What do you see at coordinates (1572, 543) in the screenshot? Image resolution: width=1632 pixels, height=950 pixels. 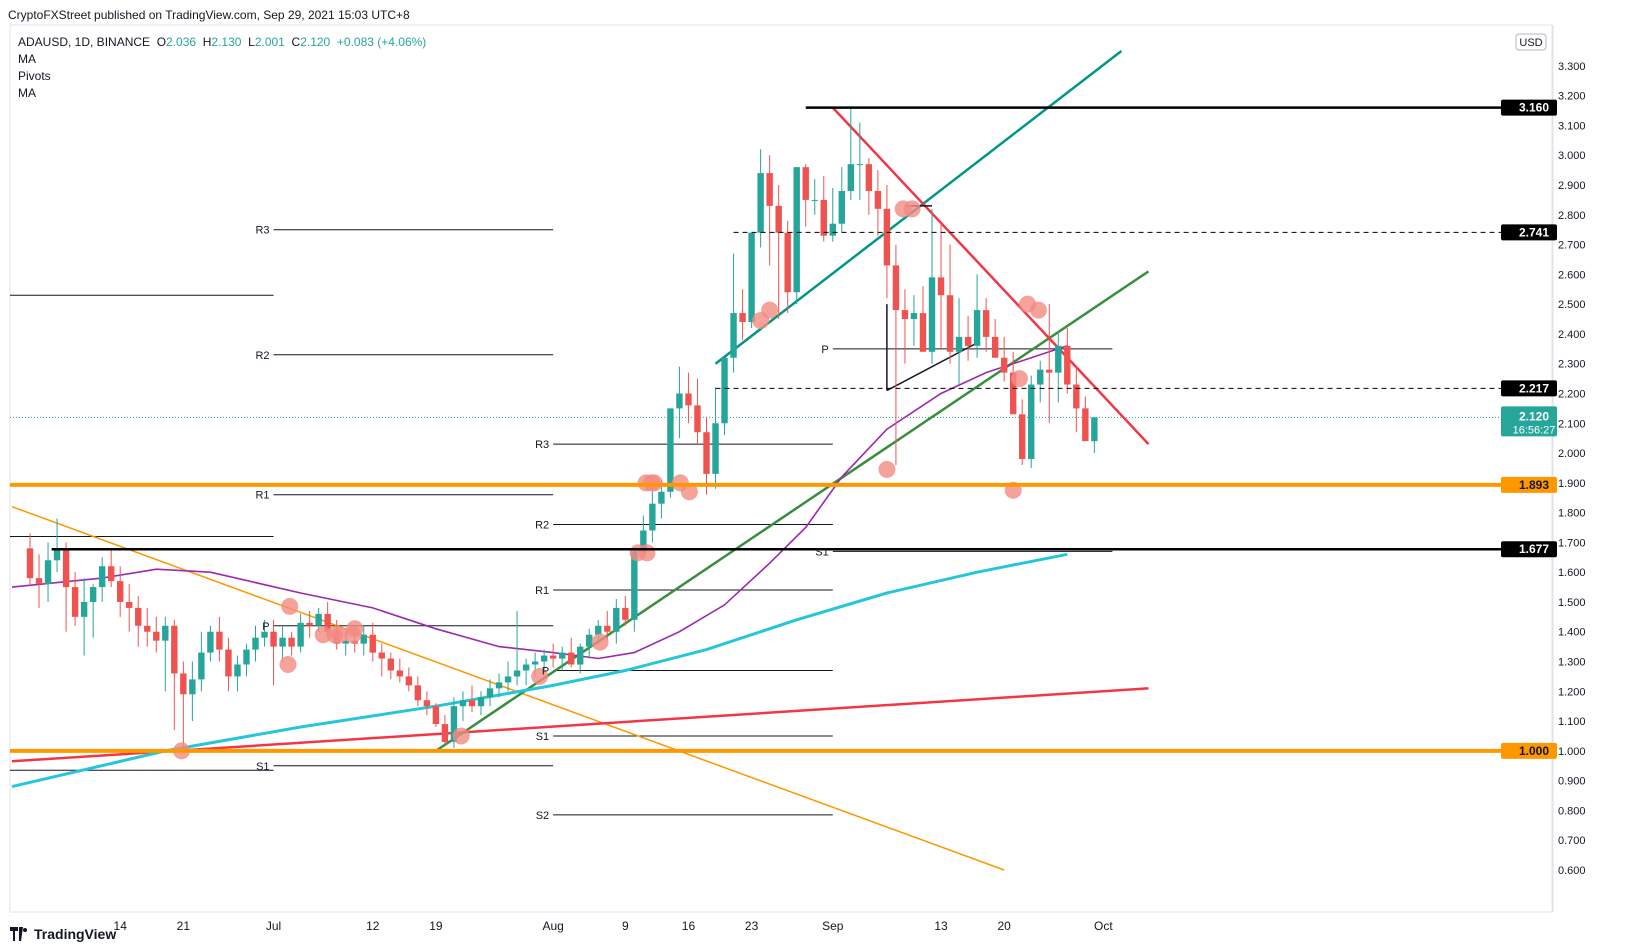 I see `y-axis-tick-label: 1.700` at bounding box center [1572, 543].